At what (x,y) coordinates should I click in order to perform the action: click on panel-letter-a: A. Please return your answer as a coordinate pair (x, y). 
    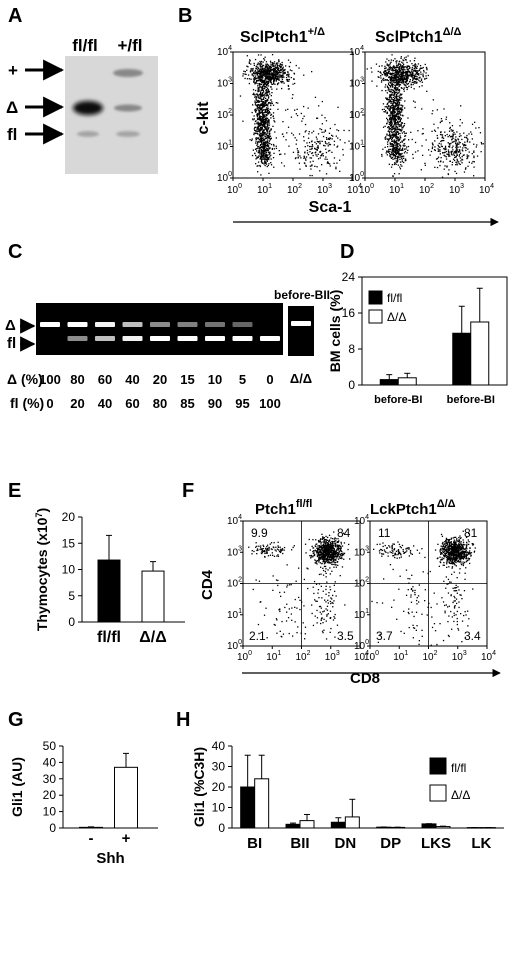
    Looking at the image, I should click on (15, 16).